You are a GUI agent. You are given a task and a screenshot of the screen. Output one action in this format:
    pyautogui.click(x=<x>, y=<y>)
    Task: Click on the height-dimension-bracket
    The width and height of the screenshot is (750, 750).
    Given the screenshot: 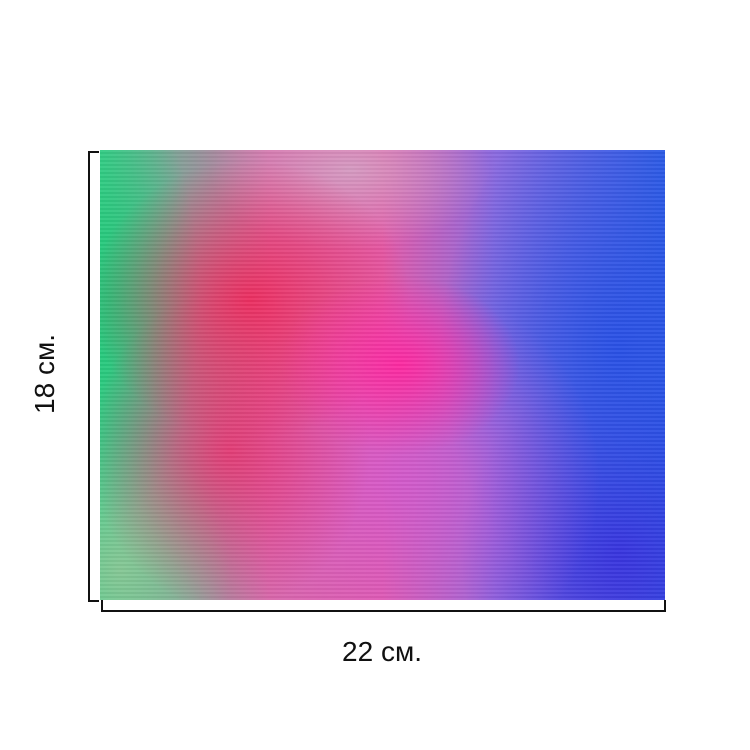 What is the action you would take?
    pyautogui.click(x=93, y=376)
    